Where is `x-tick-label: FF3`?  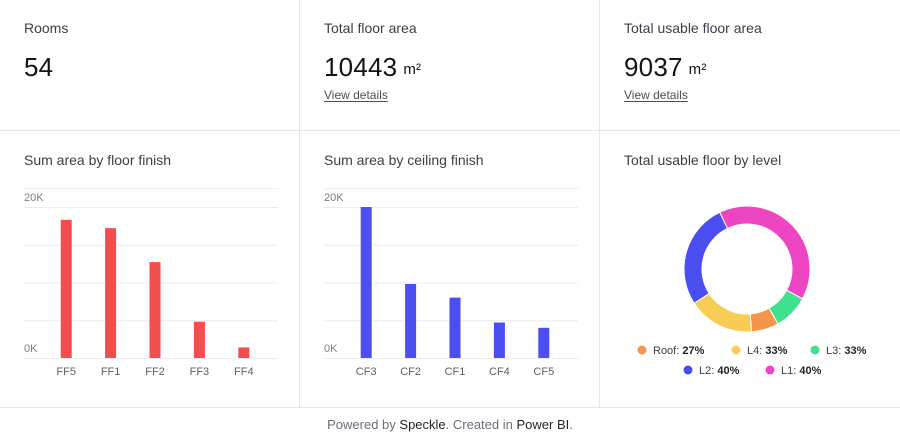 x-tick-label: FF3 is located at coordinates (200, 372).